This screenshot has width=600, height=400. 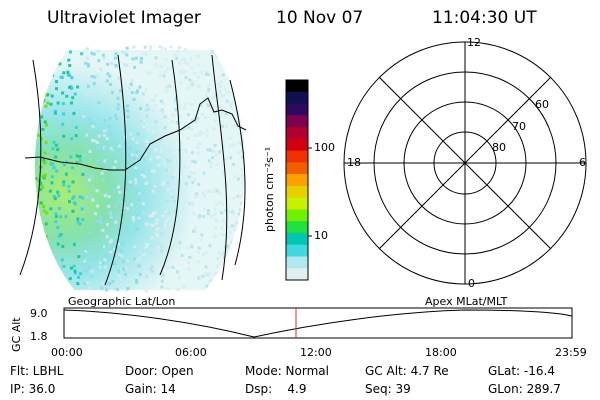 I want to click on altitude-plot, so click(x=318, y=323).